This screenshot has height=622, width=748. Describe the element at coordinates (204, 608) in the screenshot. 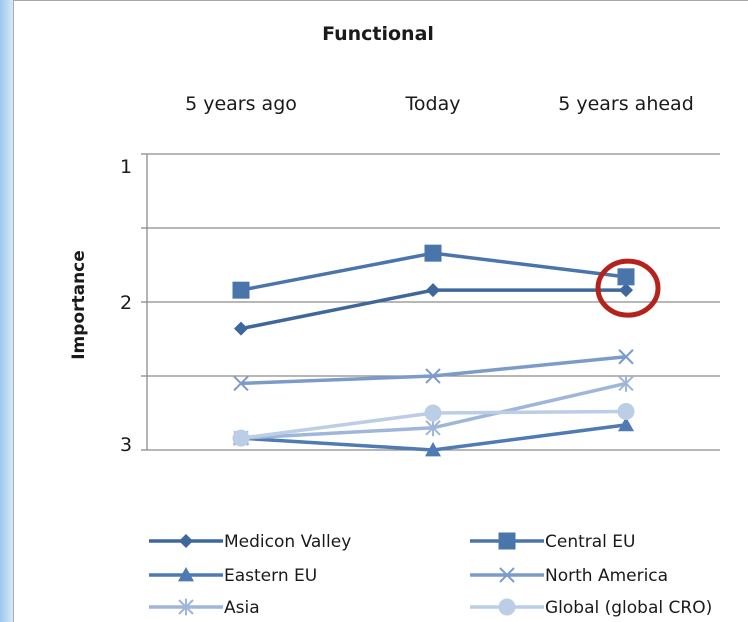

I see `legend-item-asia: Asia` at that location.